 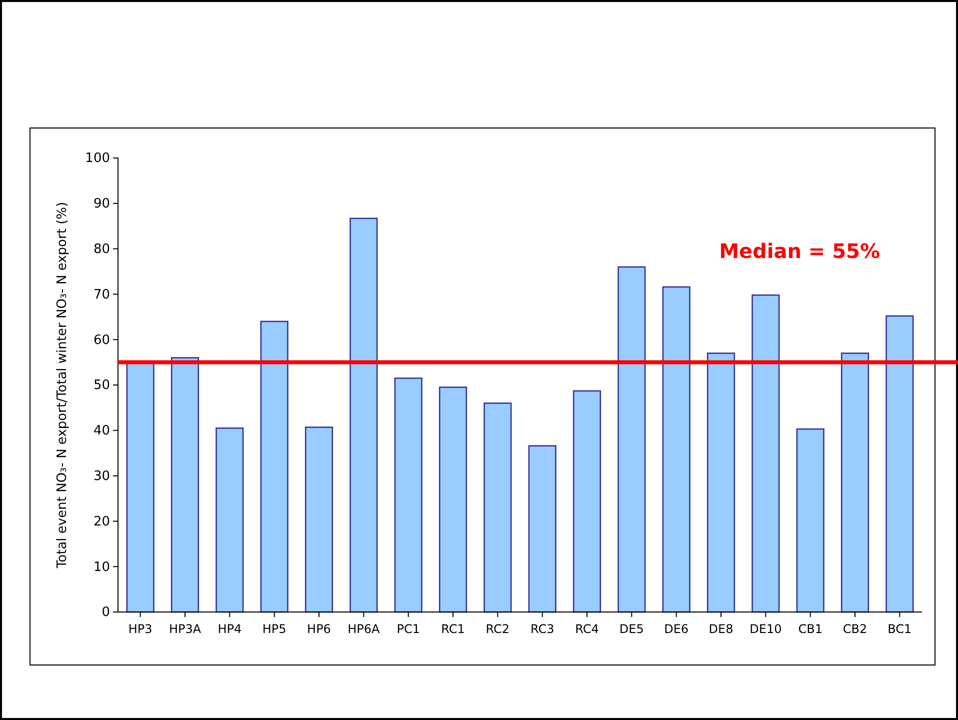 I want to click on x-tick-label: HP6, so click(x=319, y=629).